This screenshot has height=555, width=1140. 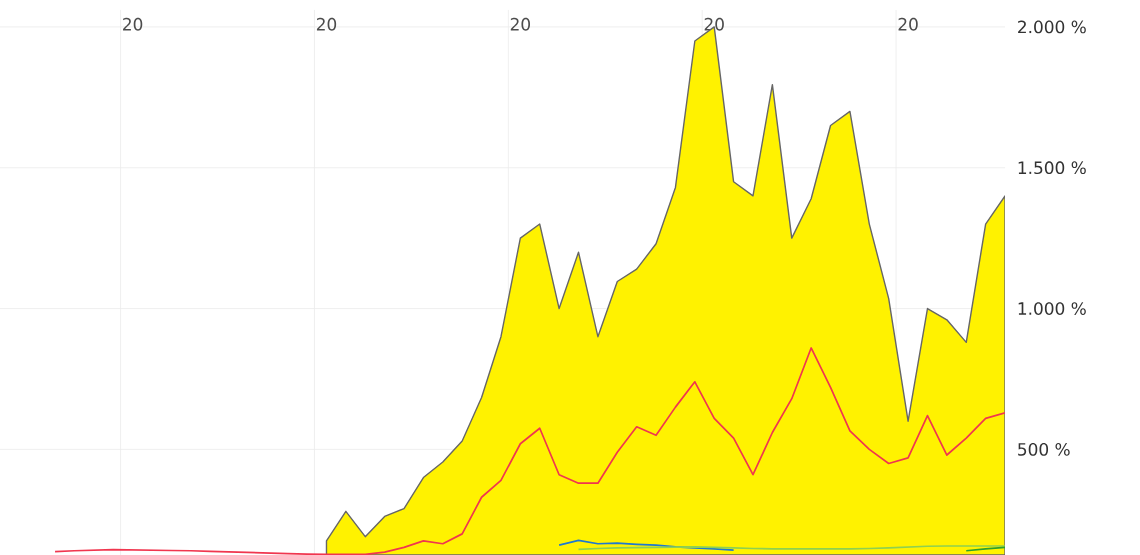 What do you see at coordinates (1044, 449) in the screenshot?
I see `y-tick-label: 500 %` at bounding box center [1044, 449].